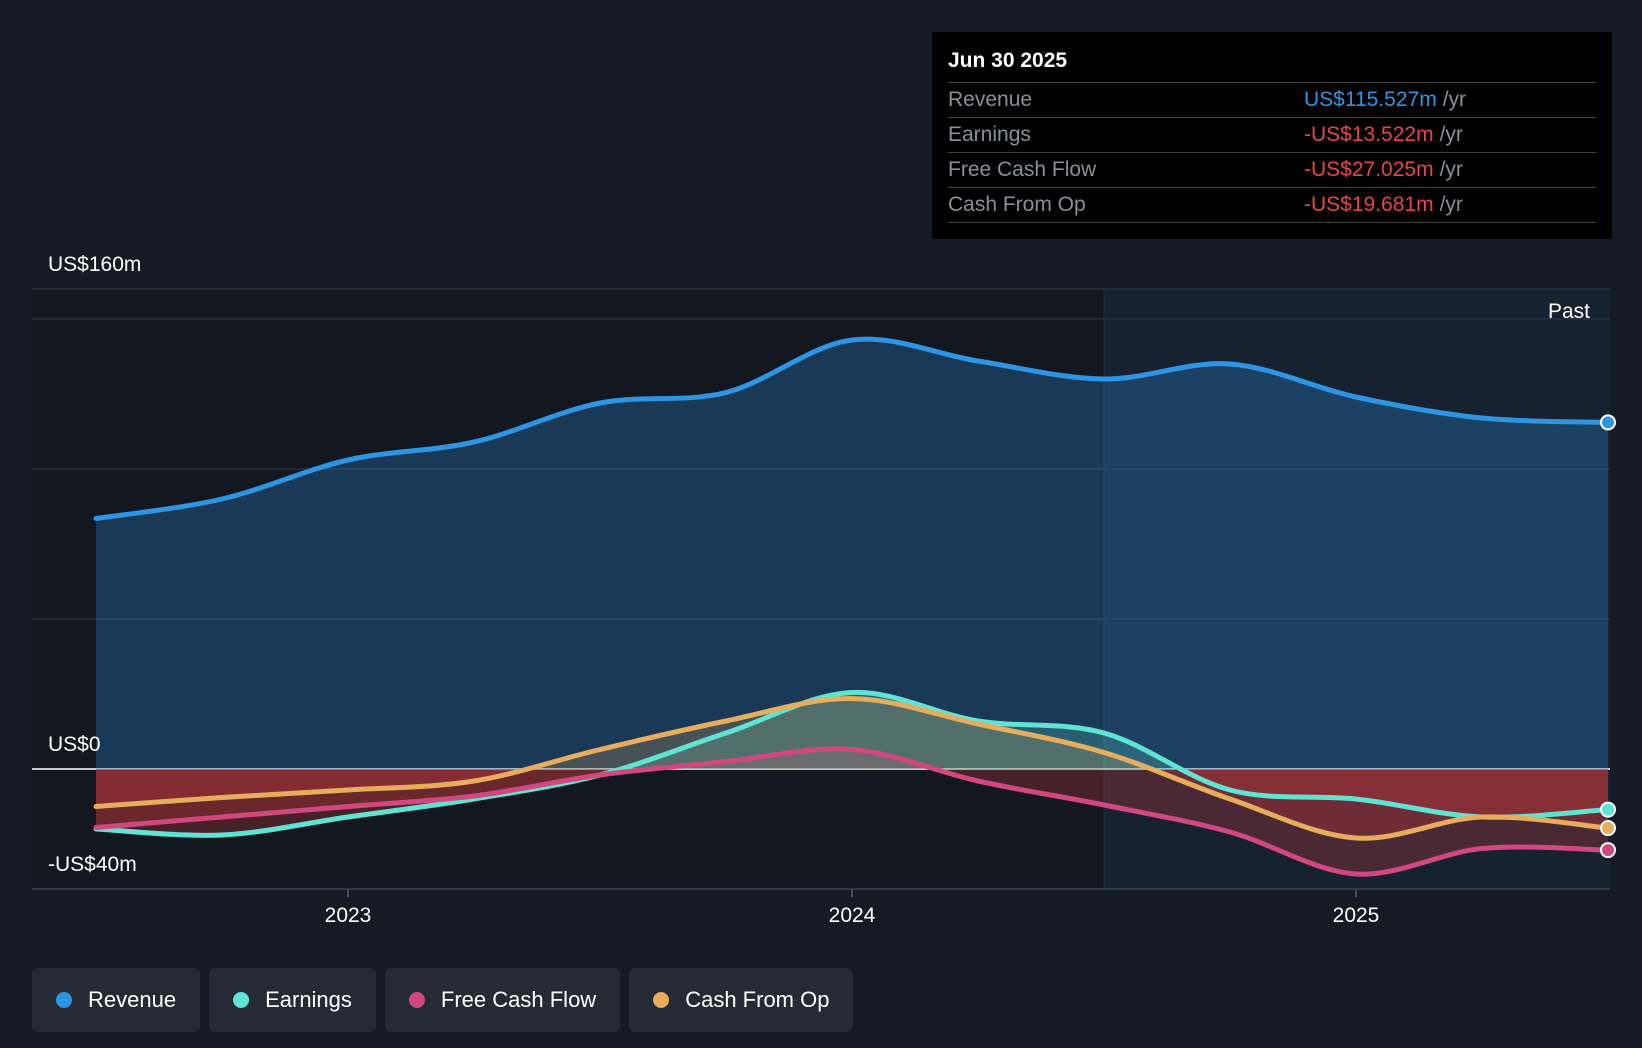 The width and height of the screenshot is (1642, 1048). Describe the element at coordinates (852, 733) in the screenshot. I see `area-cash-from-op` at that location.